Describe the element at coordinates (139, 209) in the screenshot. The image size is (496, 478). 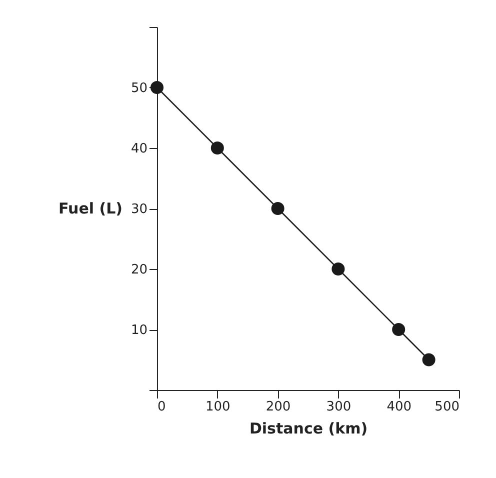
I see `y-tick-label: 30` at that location.